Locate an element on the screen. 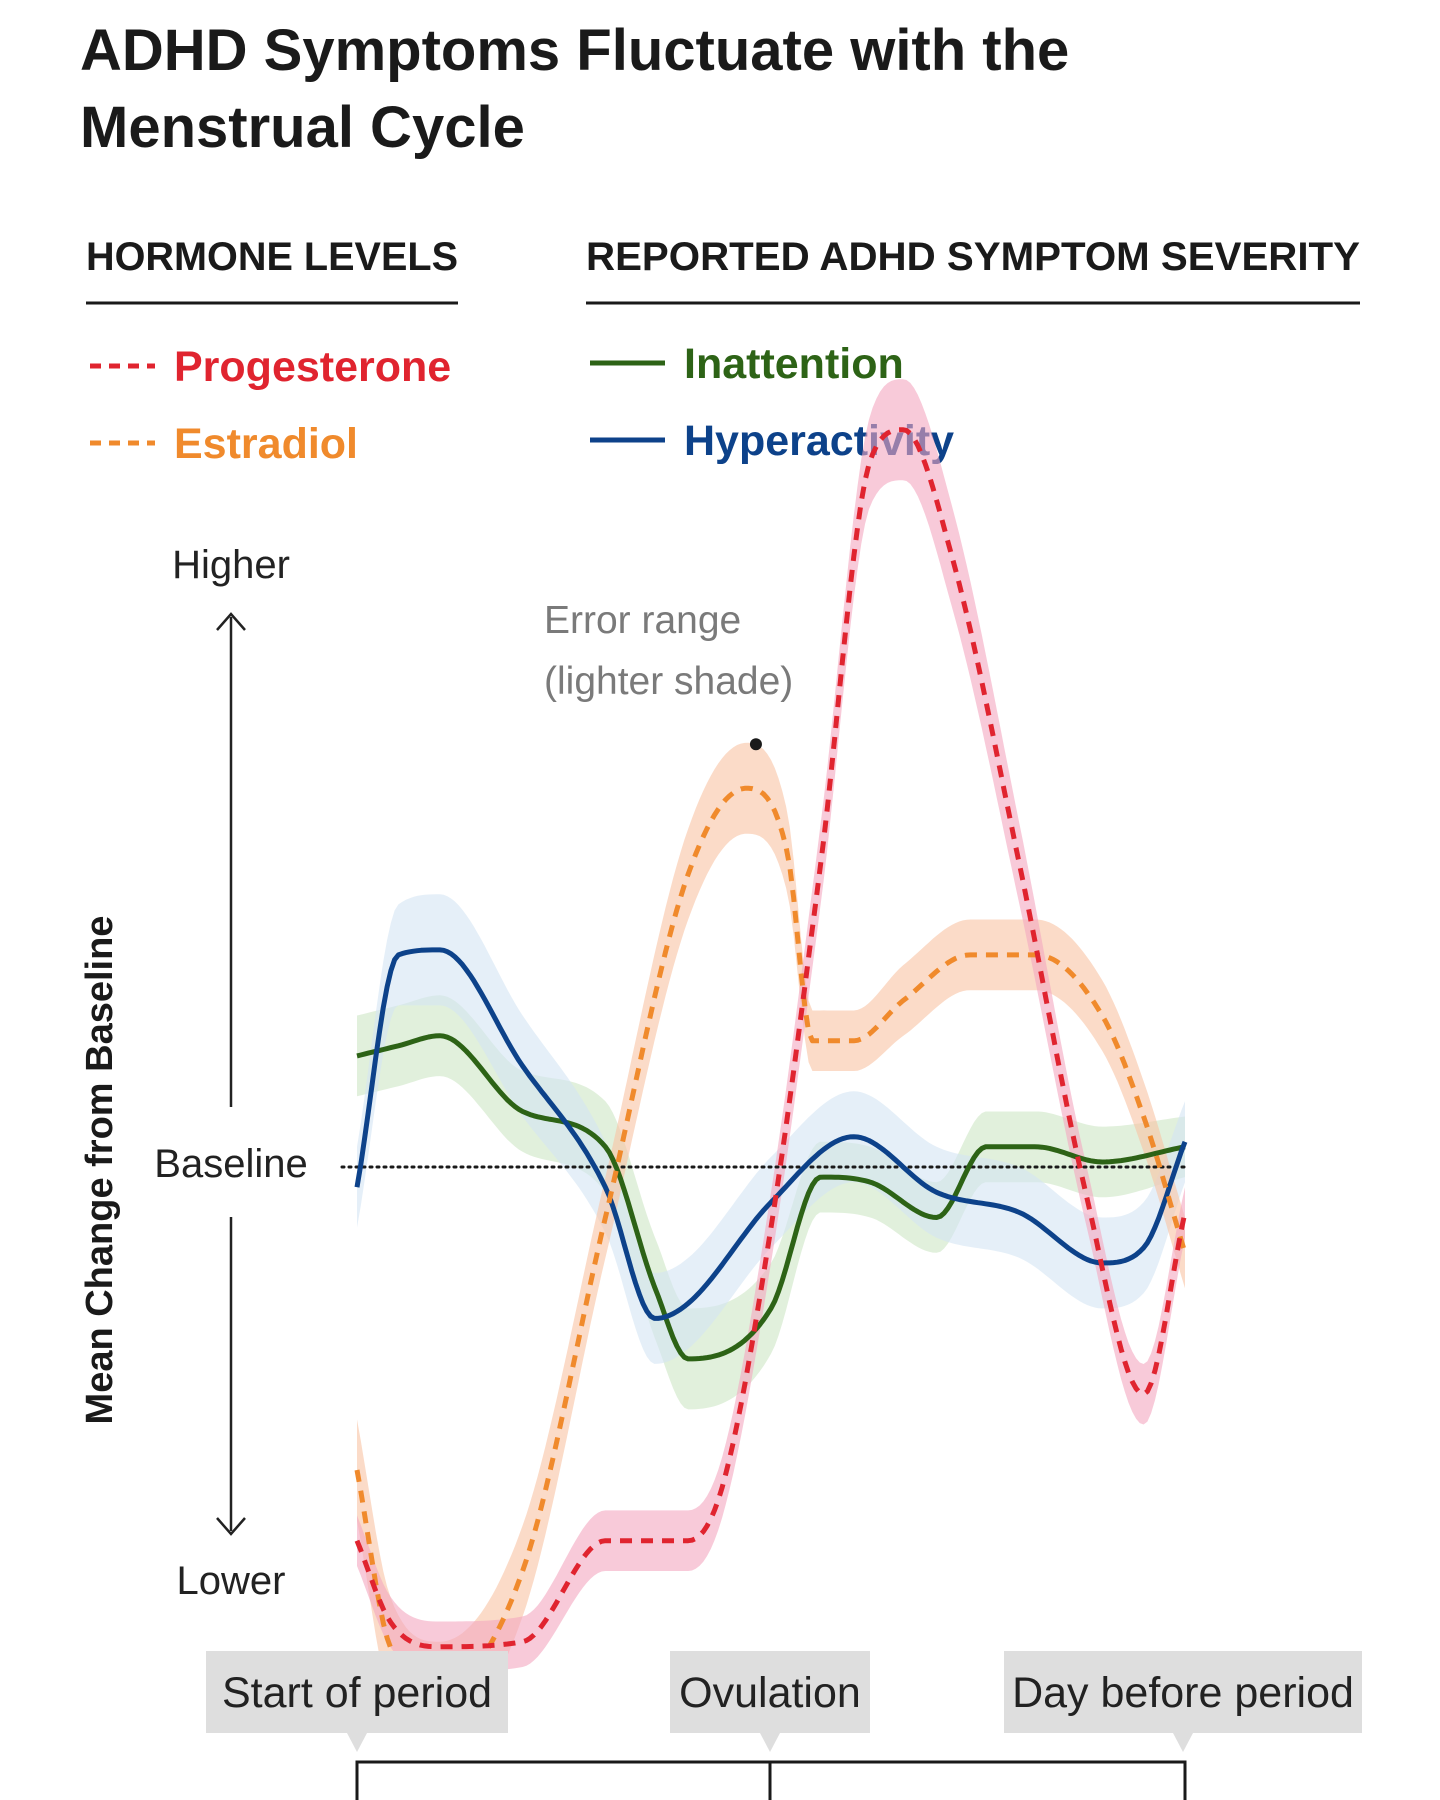 The height and width of the screenshot is (1800, 1440). phase-label-day-before-period: Day before period is located at coordinates (1183, 1693).